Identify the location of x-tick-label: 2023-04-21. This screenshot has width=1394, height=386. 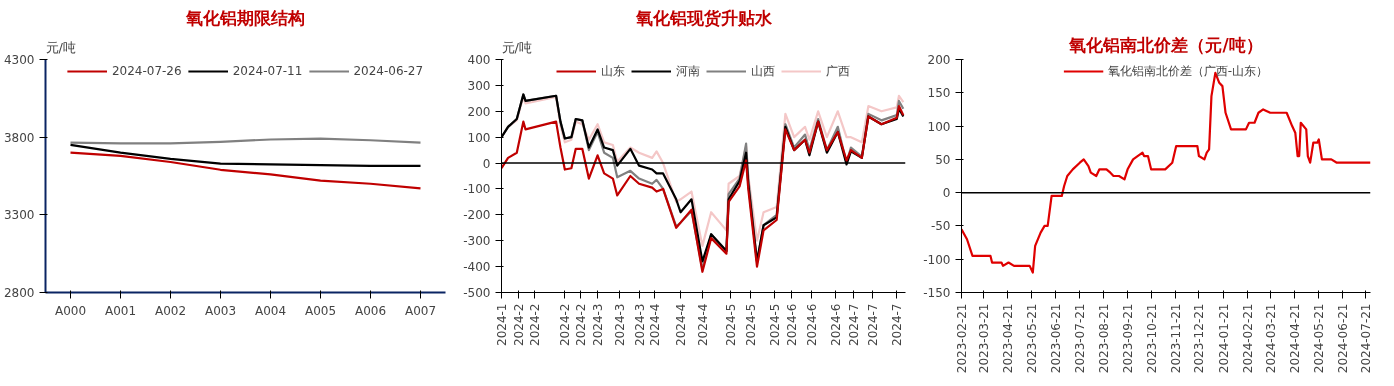
(1008, 338).